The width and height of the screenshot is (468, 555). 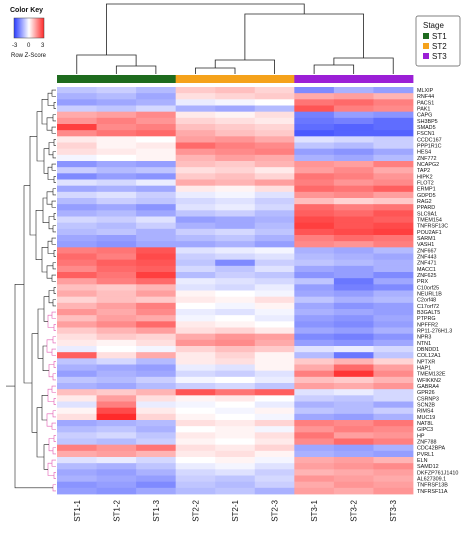 I want to click on row-label: ZNF625, so click(x=426, y=276).